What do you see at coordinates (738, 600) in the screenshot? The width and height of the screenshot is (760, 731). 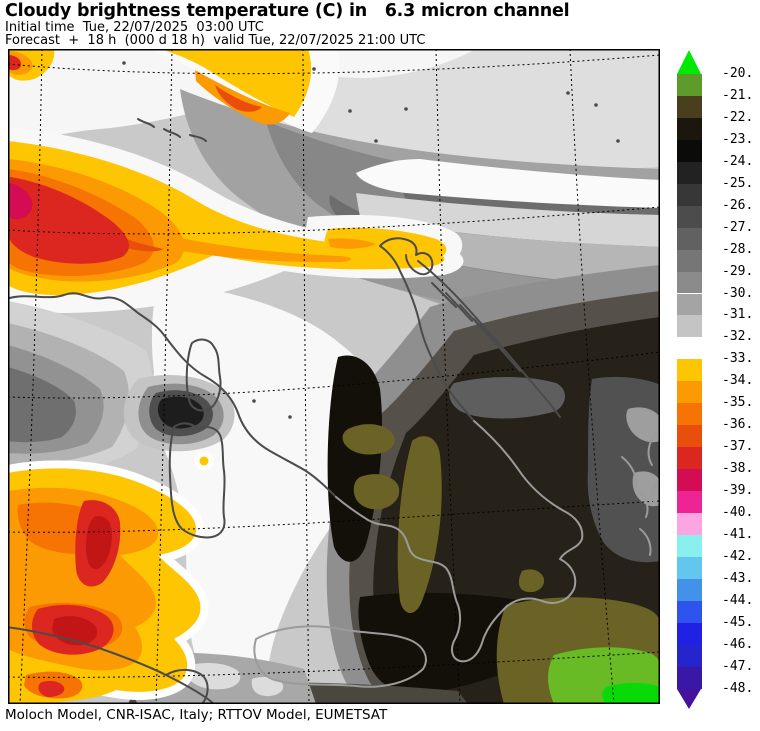 I see `colorbar-tick-label: -44.` at bounding box center [738, 600].